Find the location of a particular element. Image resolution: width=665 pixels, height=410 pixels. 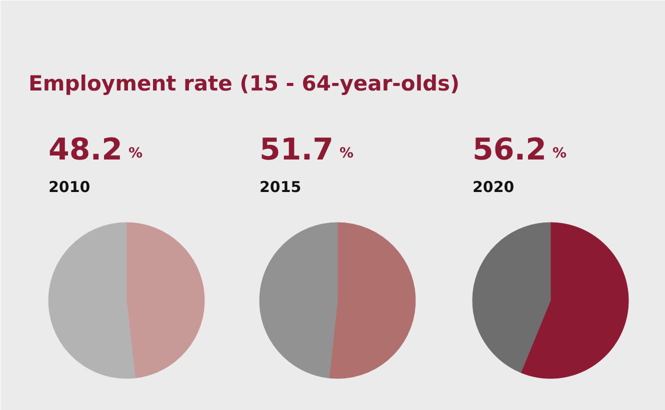

data-label: 56.2 % is located at coordinates (519, 150).